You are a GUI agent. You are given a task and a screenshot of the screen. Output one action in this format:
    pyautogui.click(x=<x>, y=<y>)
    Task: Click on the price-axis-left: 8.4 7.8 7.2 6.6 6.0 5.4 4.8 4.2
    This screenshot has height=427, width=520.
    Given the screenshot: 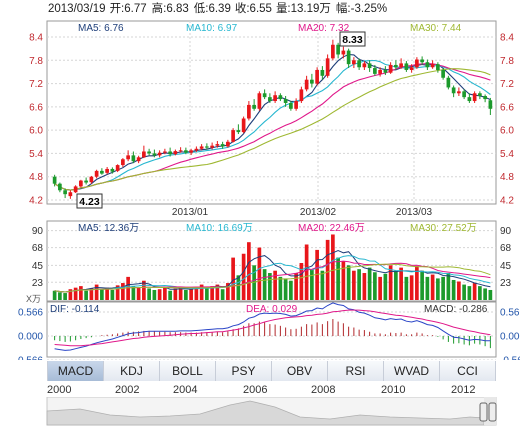 What is the action you would take?
    pyautogui.click(x=36, y=120)
    